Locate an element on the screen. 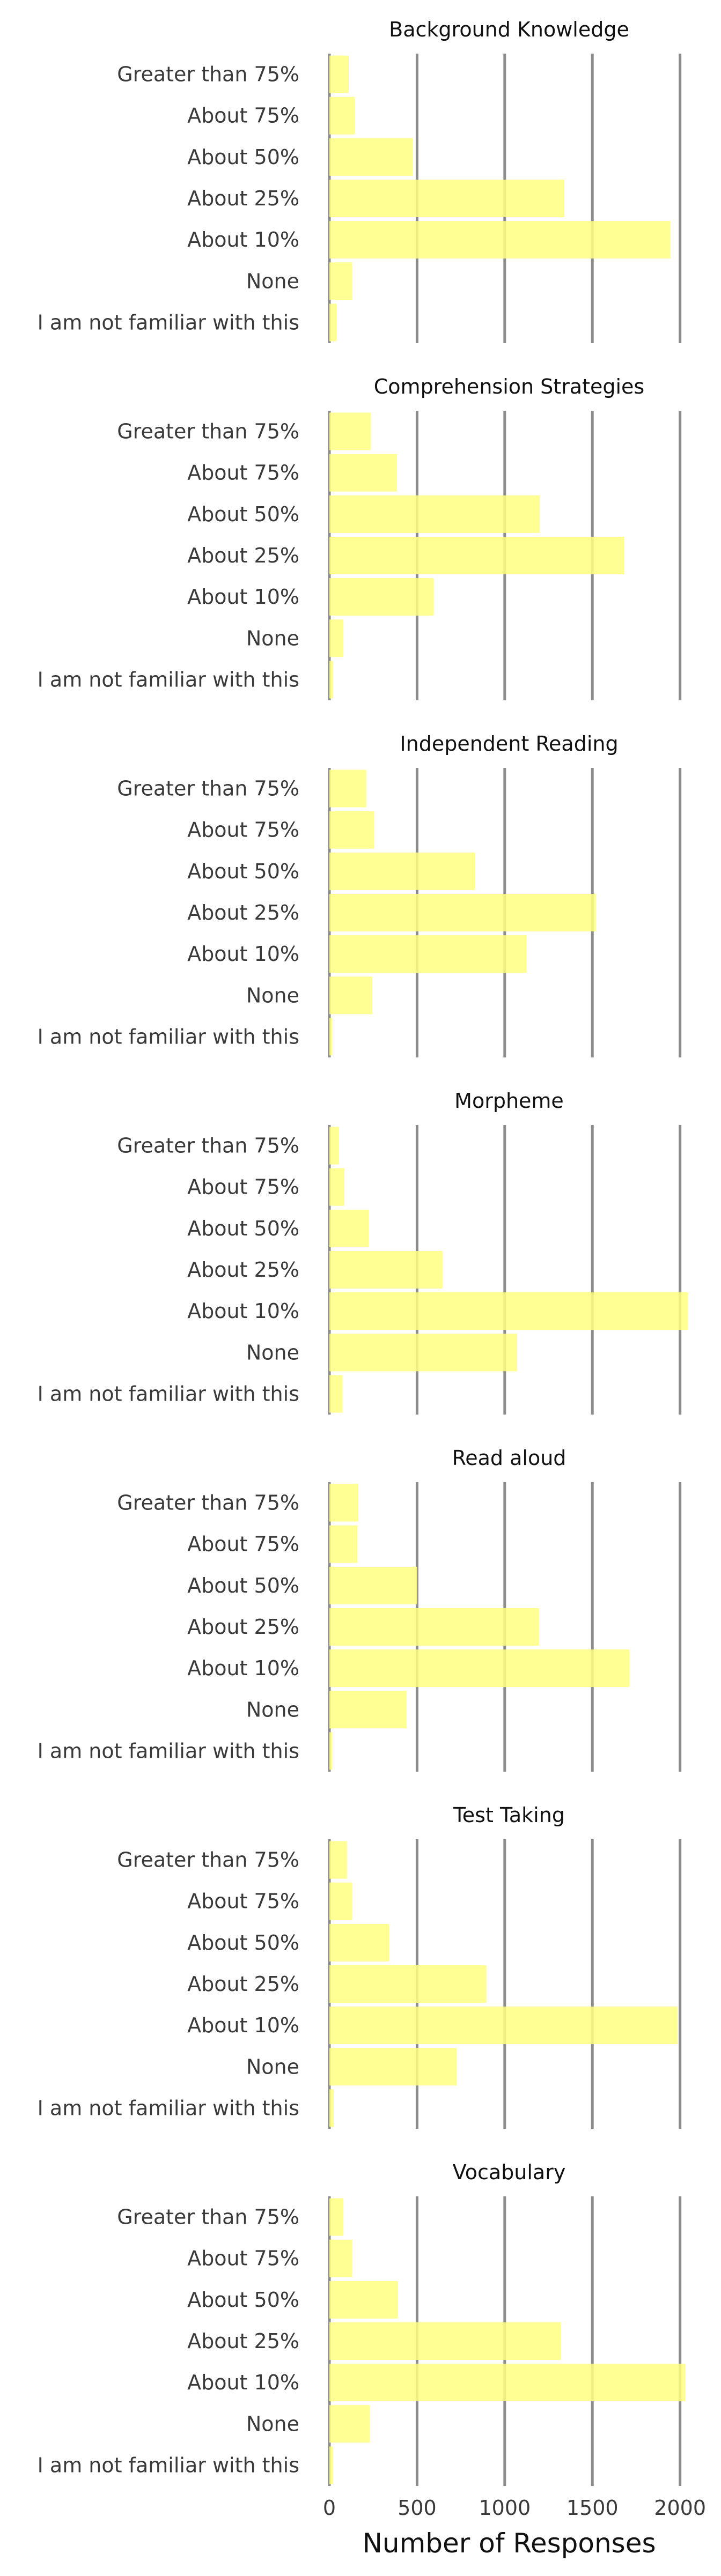 The height and width of the screenshot is (2576, 721). x-tick-label: 0 is located at coordinates (330, 2508).